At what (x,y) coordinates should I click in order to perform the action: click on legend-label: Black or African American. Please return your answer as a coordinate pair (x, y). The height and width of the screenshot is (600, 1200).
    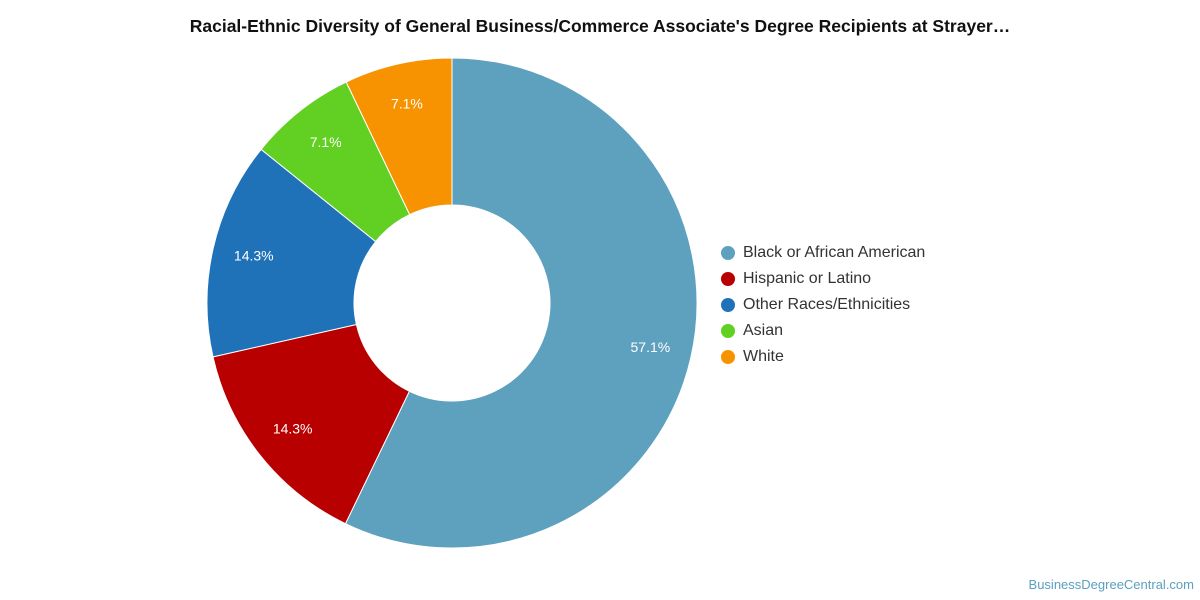
    Looking at the image, I should click on (834, 252).